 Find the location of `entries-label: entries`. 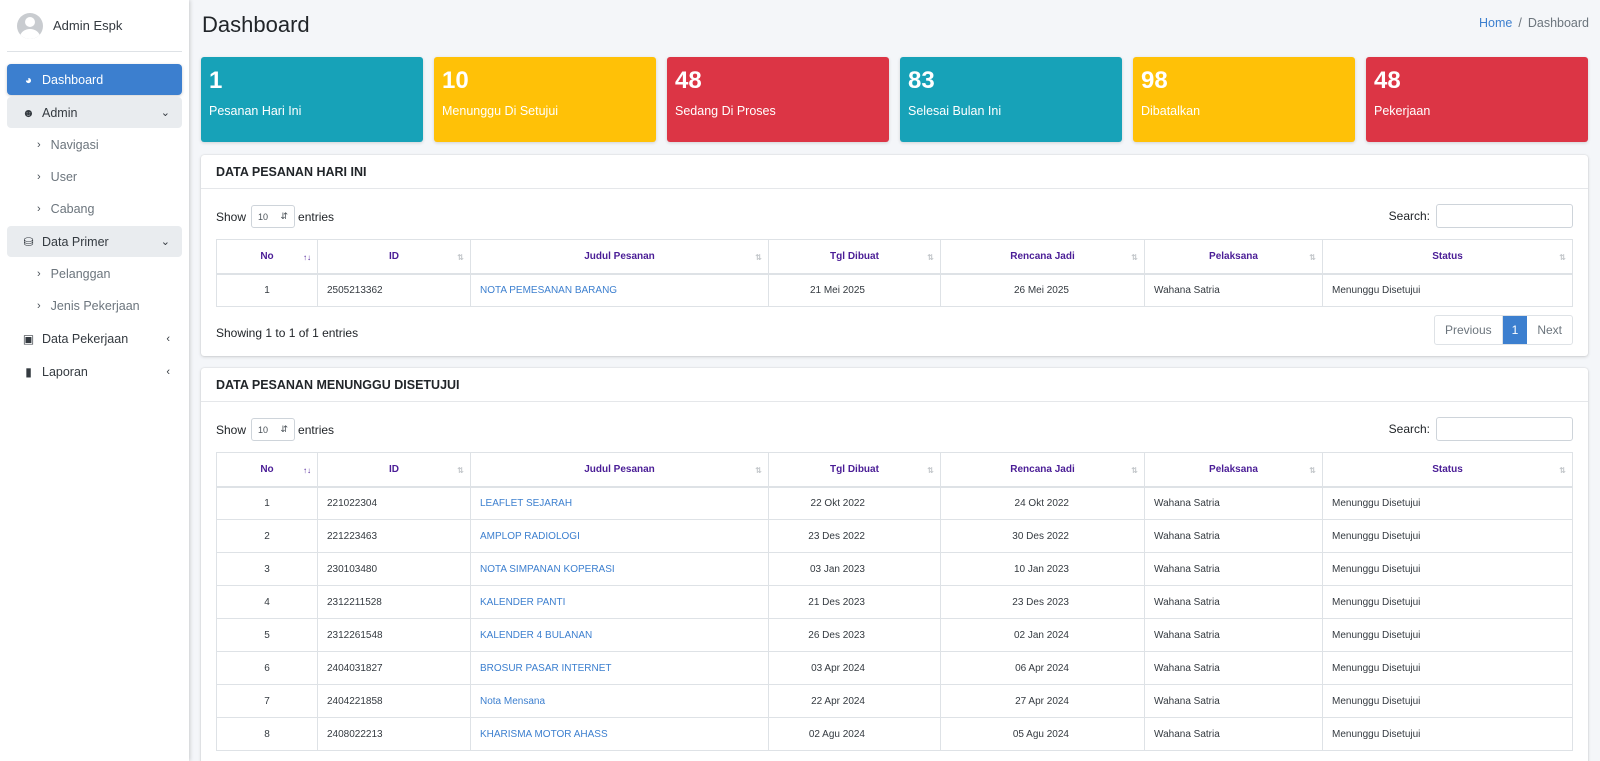

entries-label: entries is located at coordinates (316, 429).